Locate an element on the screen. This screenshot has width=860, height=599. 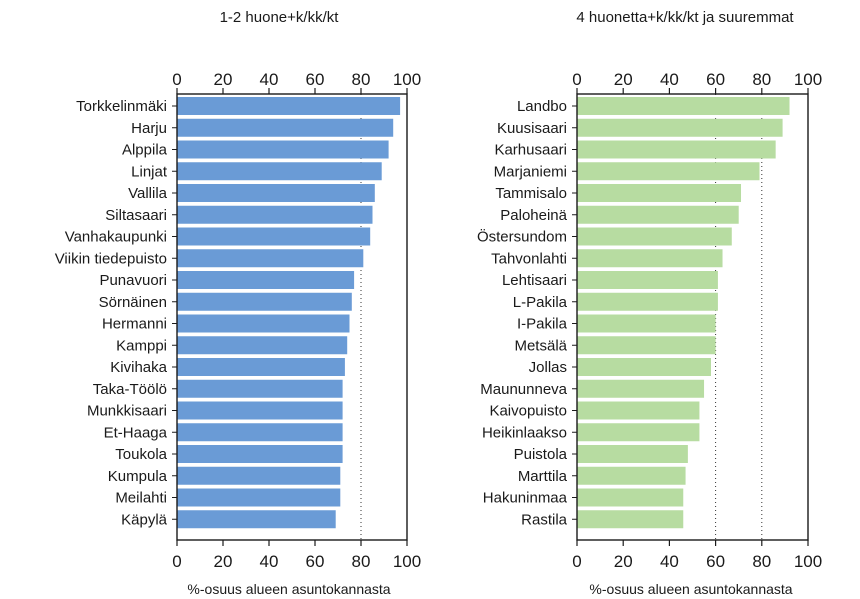
category-label-right-1: Kuusisaari is located at coordinates (532, 128).